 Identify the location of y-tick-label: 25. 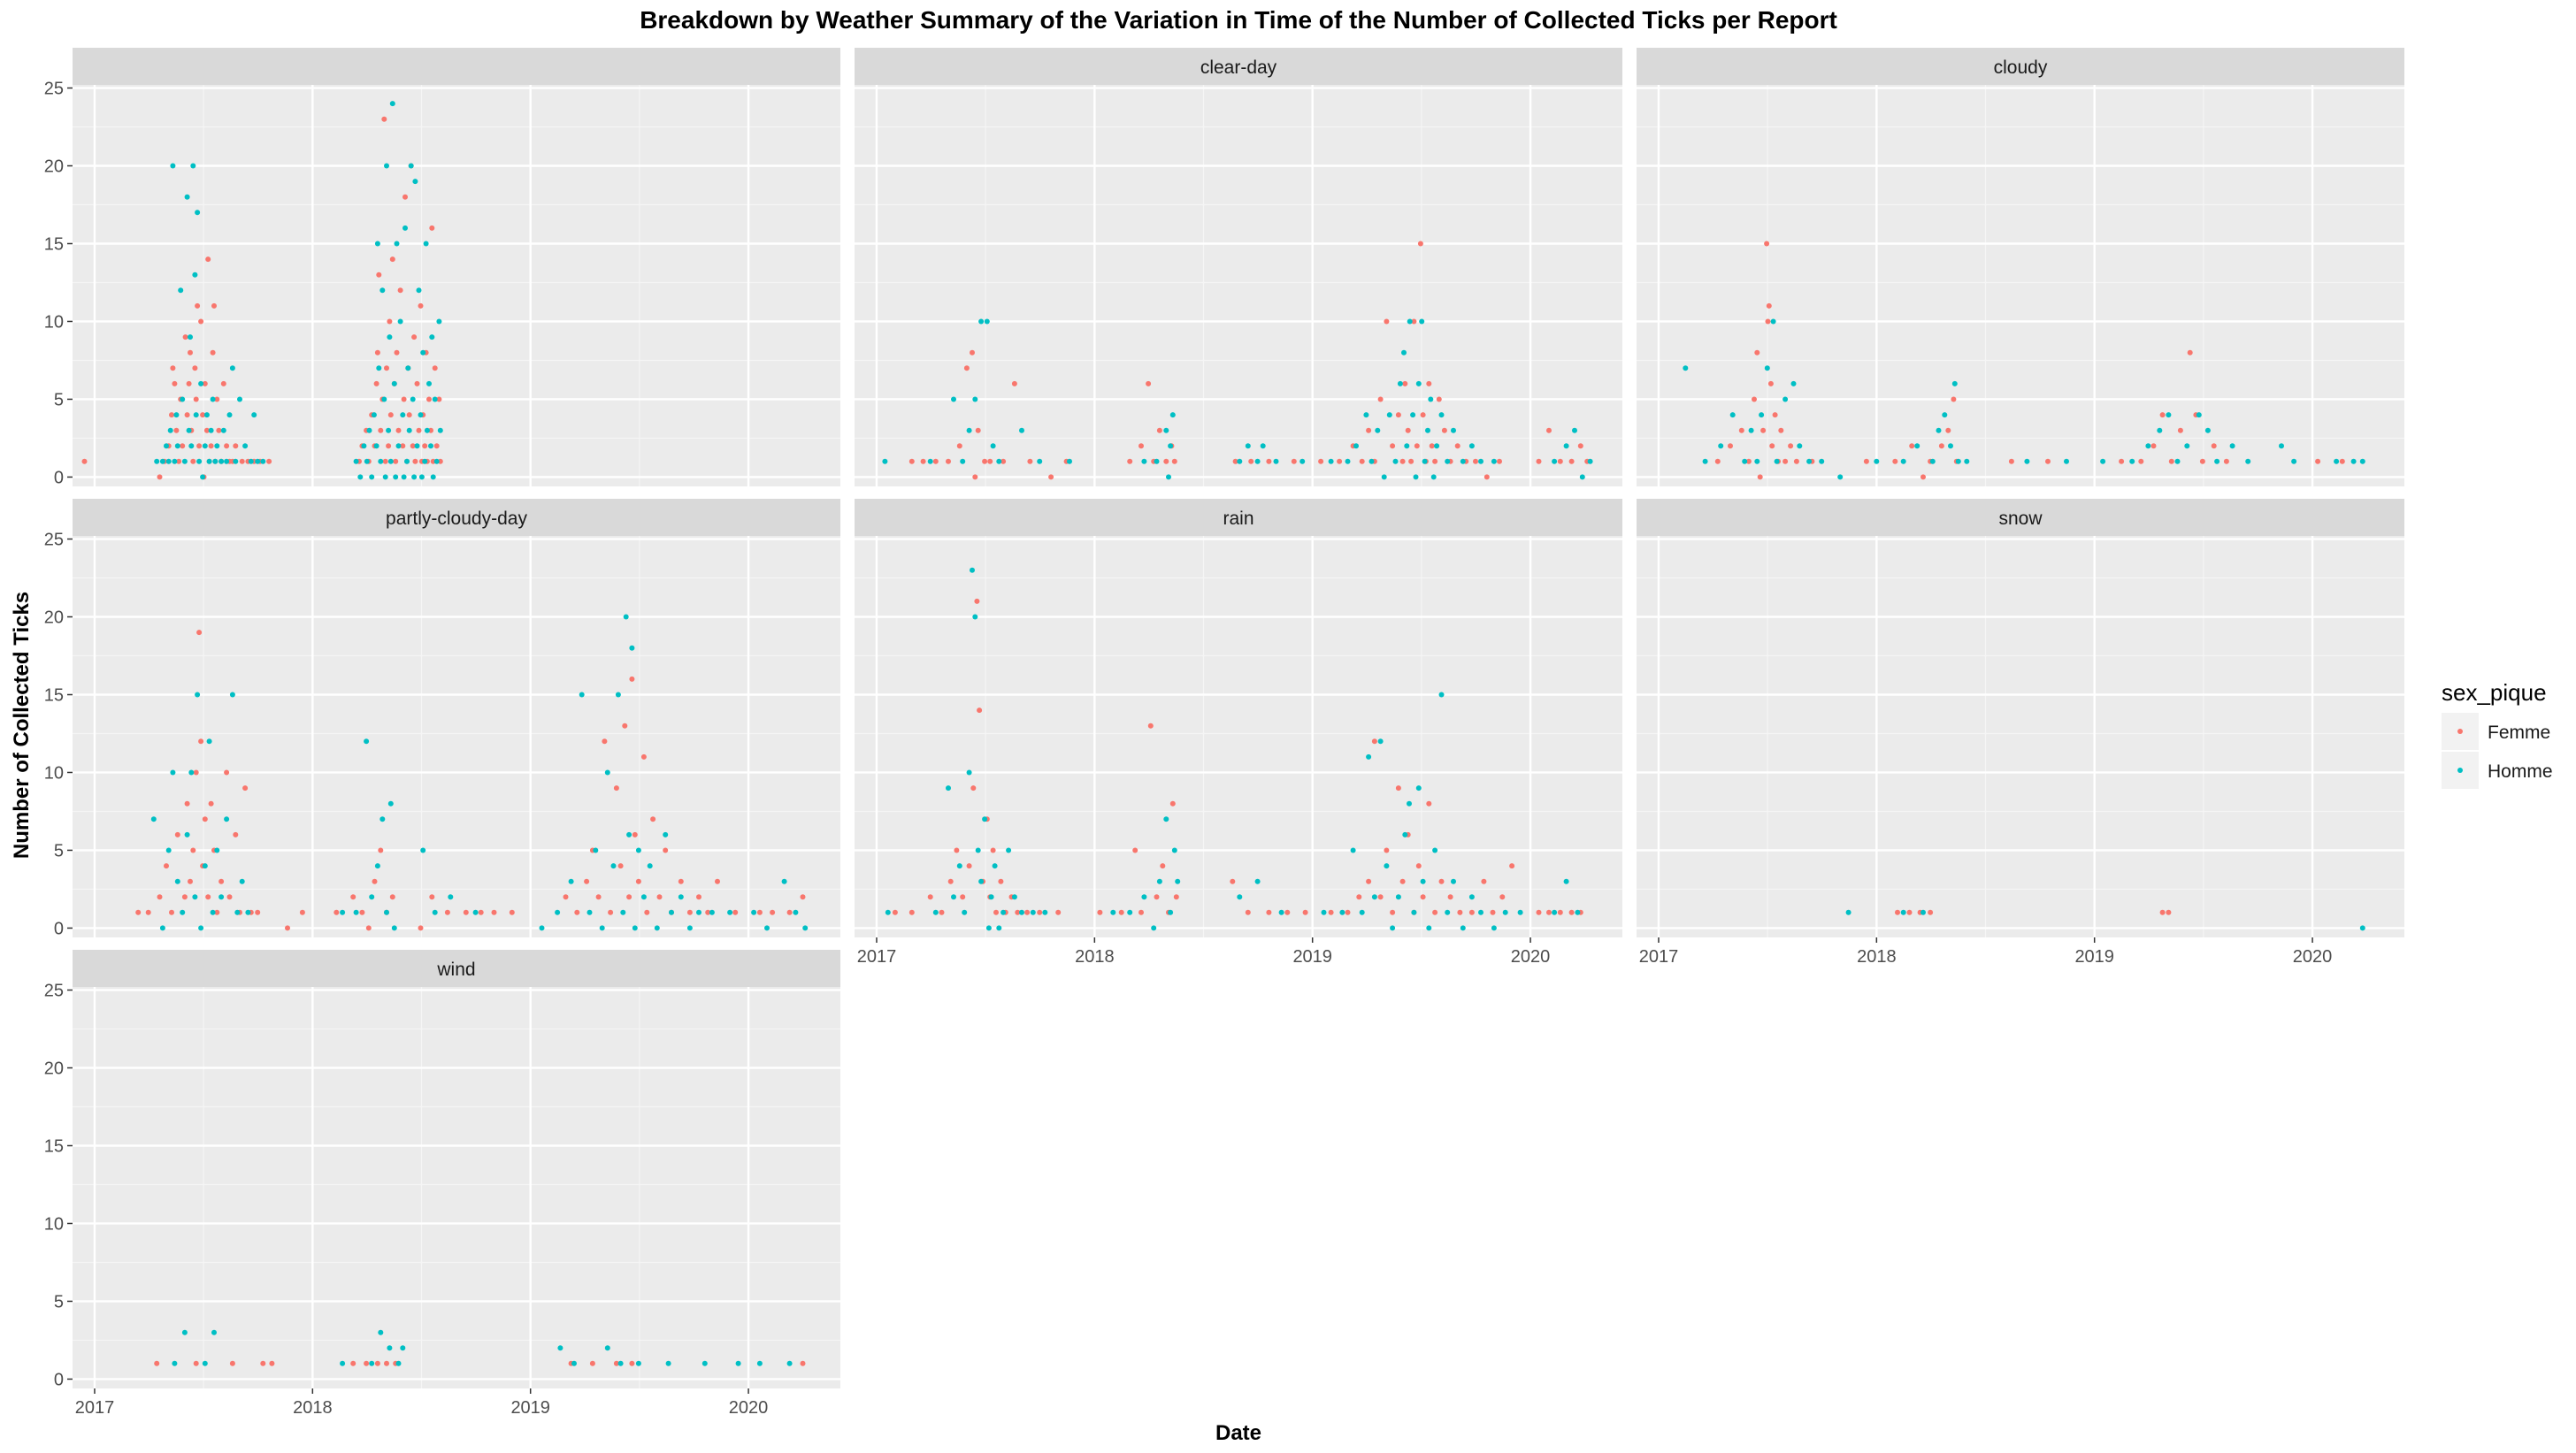
(54, 540).